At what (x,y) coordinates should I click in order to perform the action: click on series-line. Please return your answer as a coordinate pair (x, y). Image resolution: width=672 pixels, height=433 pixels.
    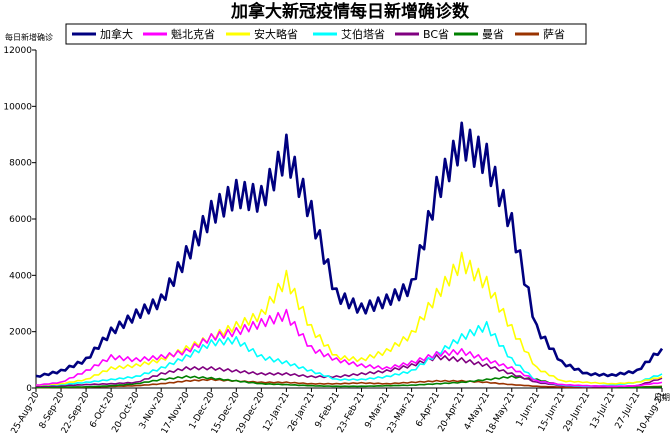
    Looking at the image, I should click on (349, 383).